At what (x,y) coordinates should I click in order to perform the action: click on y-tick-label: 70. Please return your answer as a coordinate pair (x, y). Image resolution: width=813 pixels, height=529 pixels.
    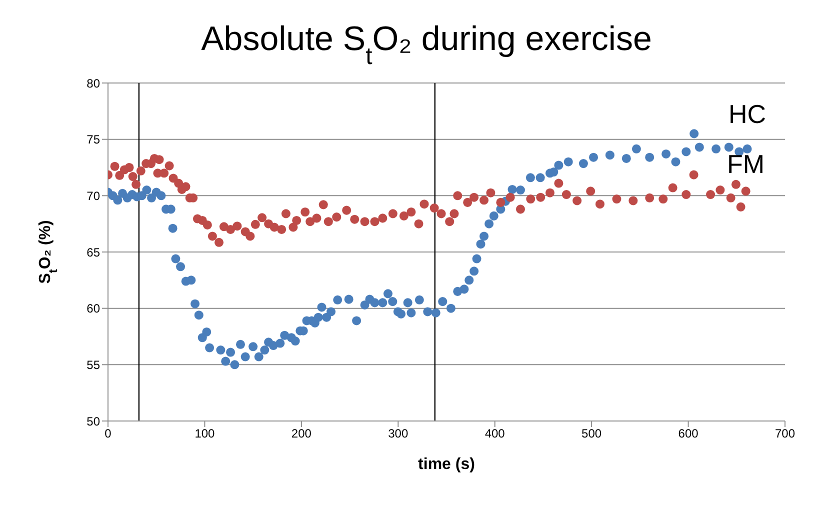
    Looking at the image, I should click on (93, 195).